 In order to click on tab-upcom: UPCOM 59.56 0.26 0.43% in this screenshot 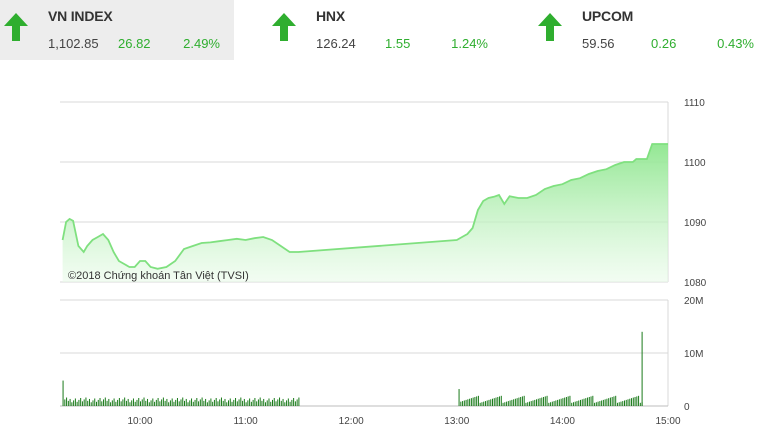, I will do `click(651, 30)`.